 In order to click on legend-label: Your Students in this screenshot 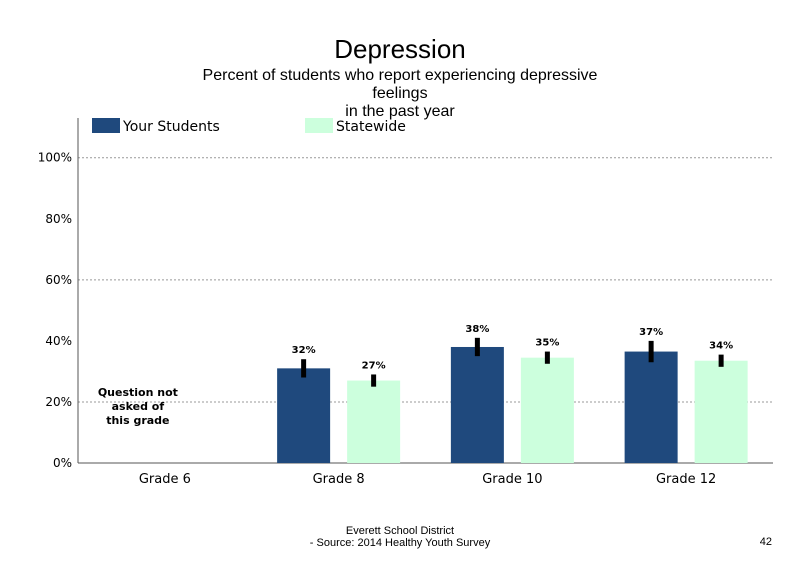, I will do `click(171, 127)`.